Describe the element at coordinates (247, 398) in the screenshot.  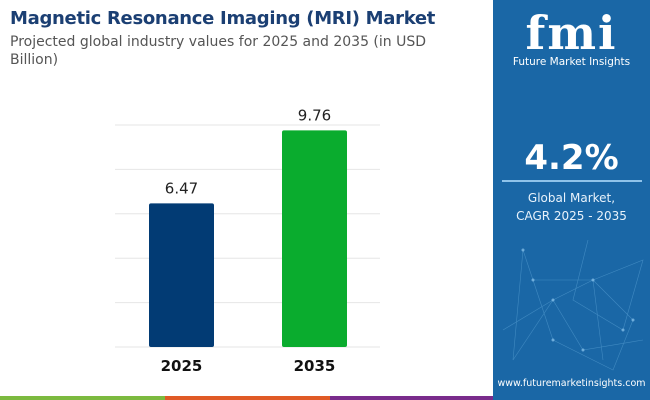
I see `footer-stripe-orange` at that location.